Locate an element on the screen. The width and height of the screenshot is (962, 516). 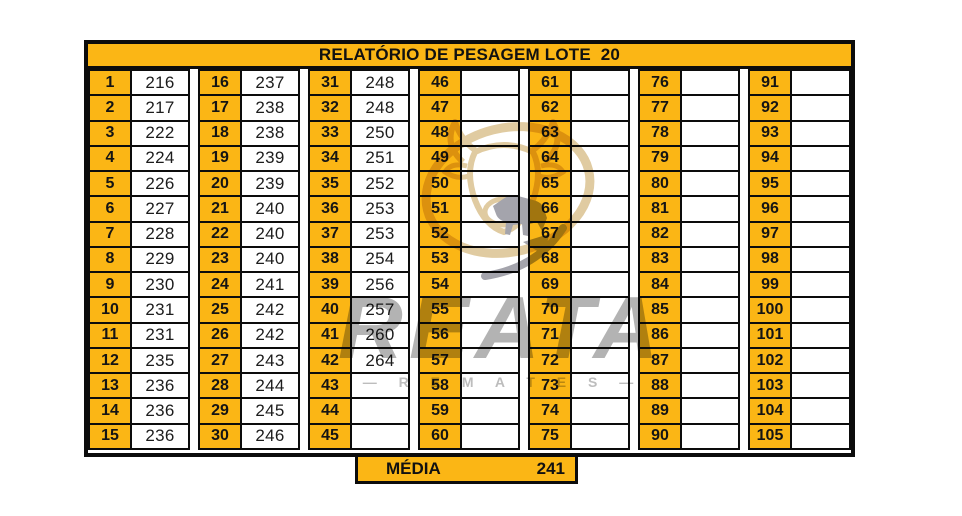
lot-number-cell: 83 is located at coordinates (660, 259).